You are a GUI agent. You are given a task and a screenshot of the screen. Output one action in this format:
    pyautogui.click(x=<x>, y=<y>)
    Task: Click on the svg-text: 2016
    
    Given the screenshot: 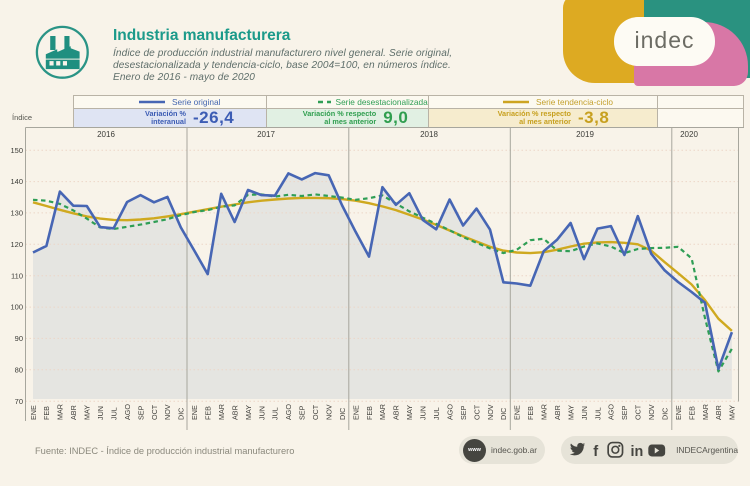 What is the action you would take?
    pyautogui.click(x=106, y=134)
    